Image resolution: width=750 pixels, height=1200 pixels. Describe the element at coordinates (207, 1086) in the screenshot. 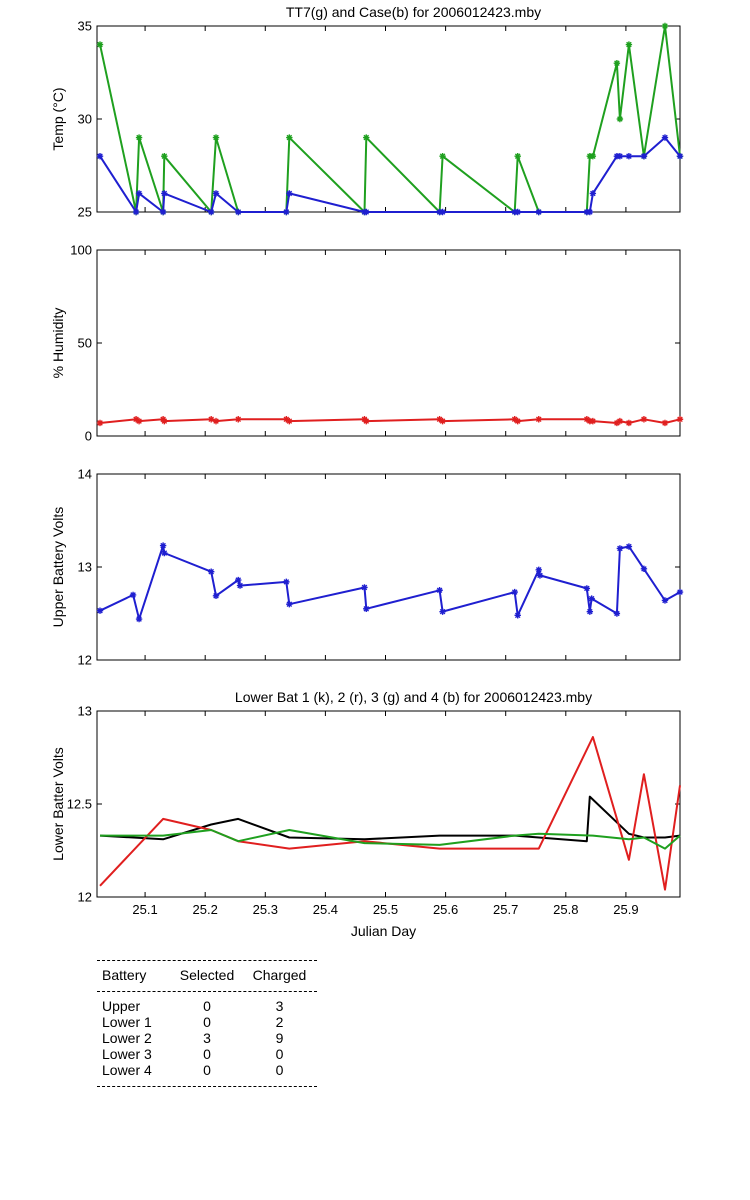

I see `table-rule-bottom` at that location.